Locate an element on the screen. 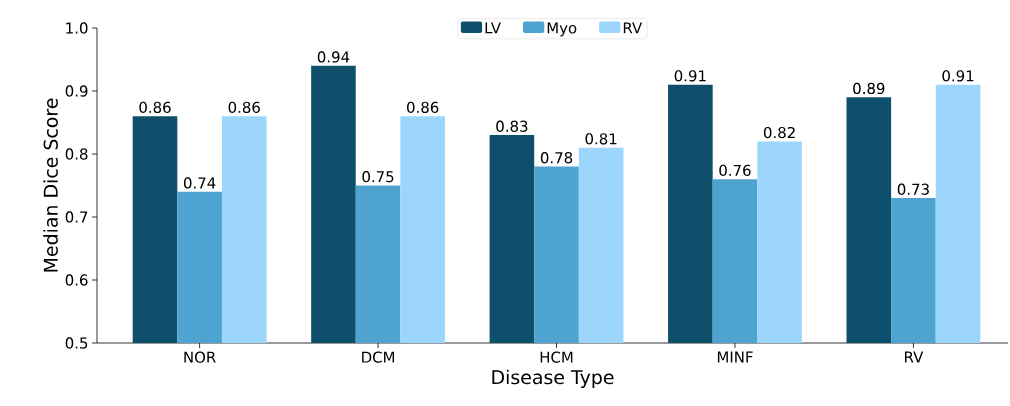 The width and height of the screenshot is (1010, 406). y-axis-title: Median Dice Score is located at coordinates (50, 185).